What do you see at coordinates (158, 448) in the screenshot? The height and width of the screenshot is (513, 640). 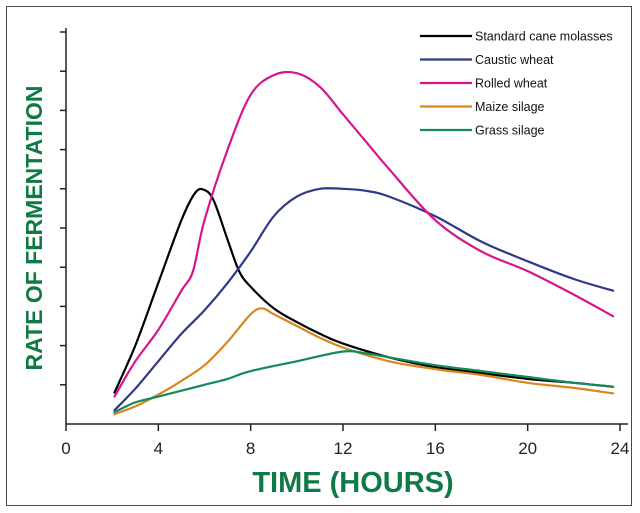 I see `x-tick-label-4: 4` at bounding box center [158, 448].